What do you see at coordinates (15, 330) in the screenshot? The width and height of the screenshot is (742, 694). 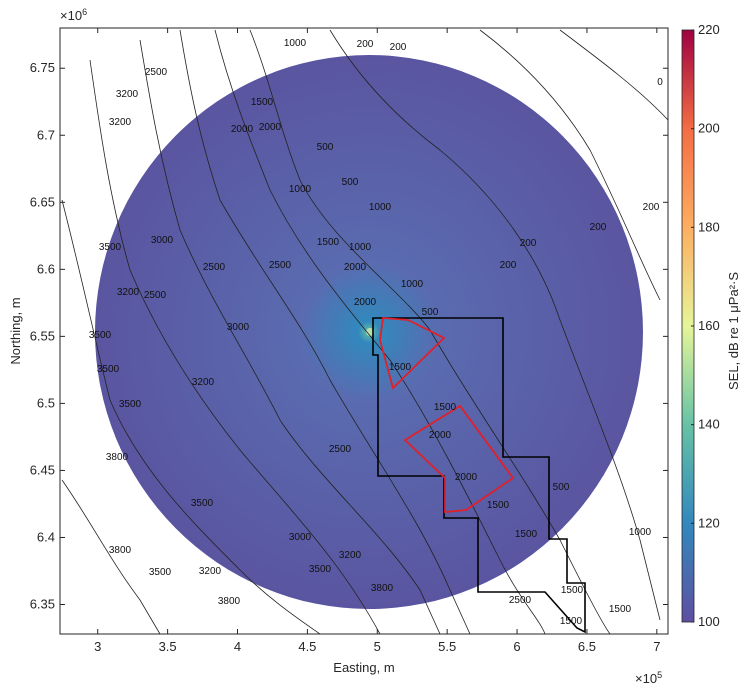 I see `y-axis-label: Northing, m` at bounding box center [15, 330].